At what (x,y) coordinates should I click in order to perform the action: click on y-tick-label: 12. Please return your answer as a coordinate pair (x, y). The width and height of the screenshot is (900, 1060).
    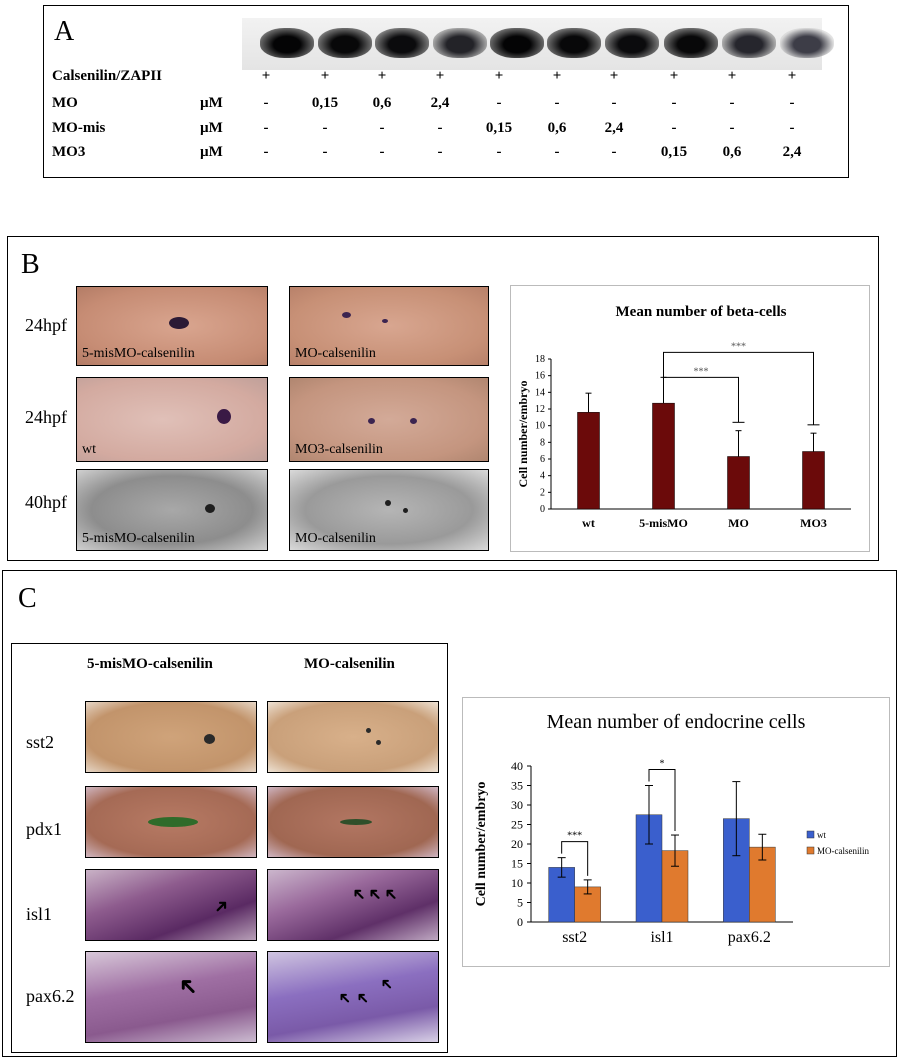
    Looking at the image, I should click on (540, 409).